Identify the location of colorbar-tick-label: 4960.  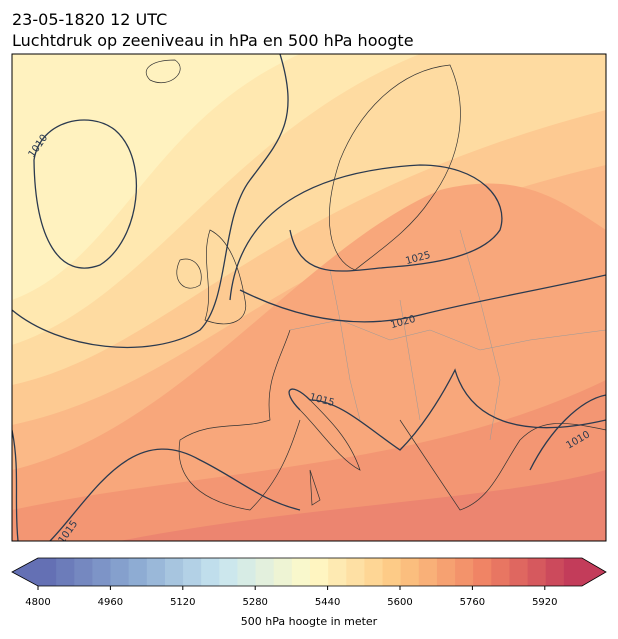
(110, 602).